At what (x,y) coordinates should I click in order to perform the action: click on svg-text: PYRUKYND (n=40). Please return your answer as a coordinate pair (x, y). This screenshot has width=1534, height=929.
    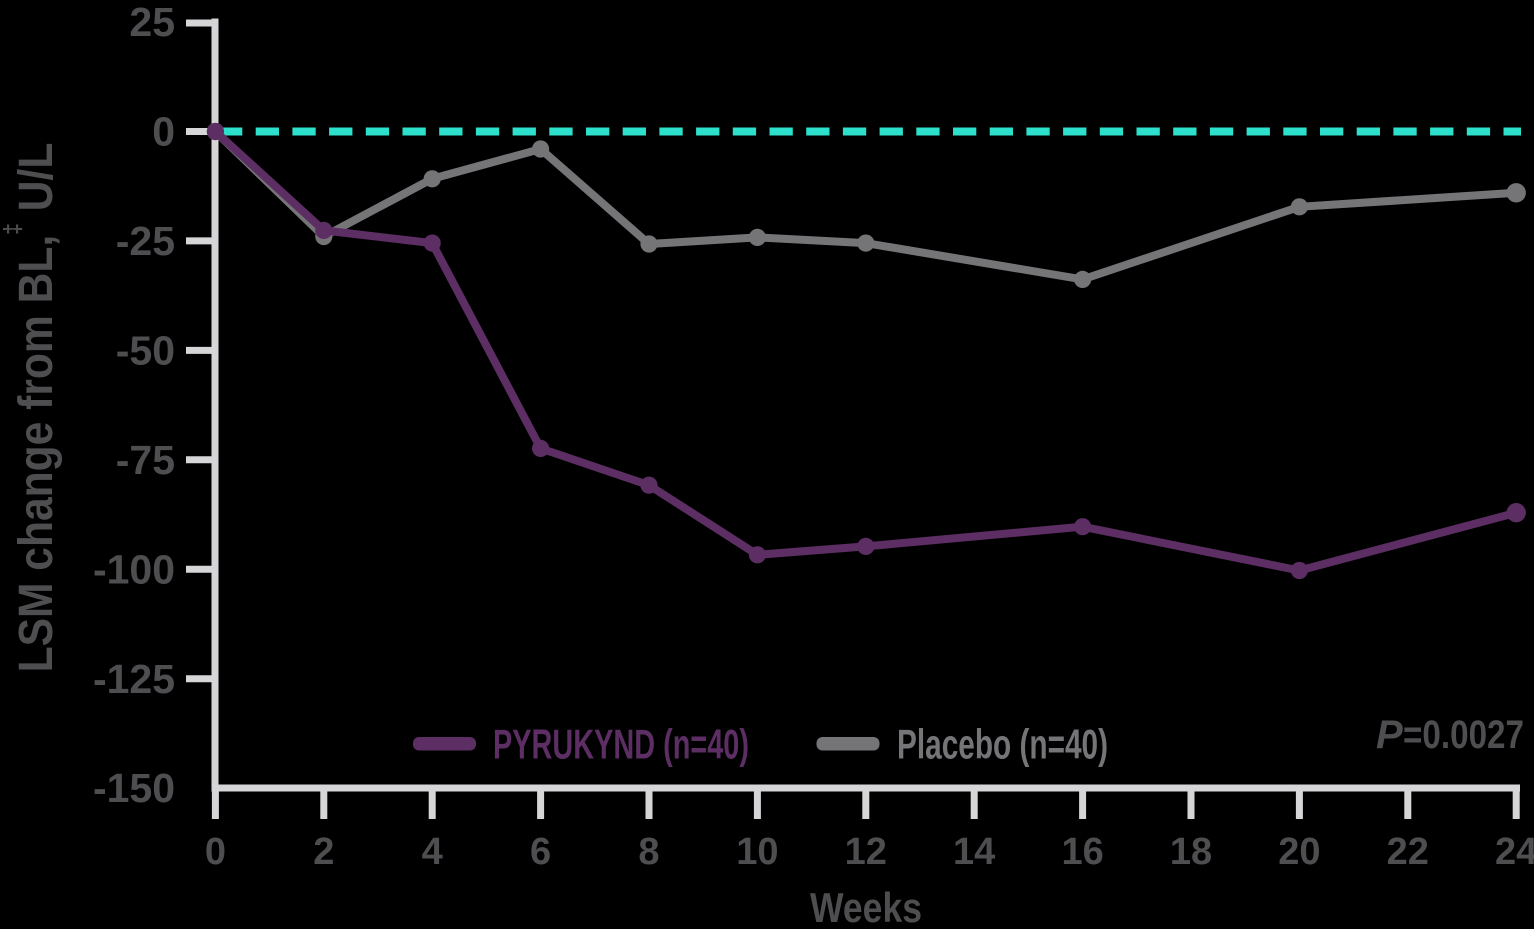
    Looking at the image, I should click on (621, 744).